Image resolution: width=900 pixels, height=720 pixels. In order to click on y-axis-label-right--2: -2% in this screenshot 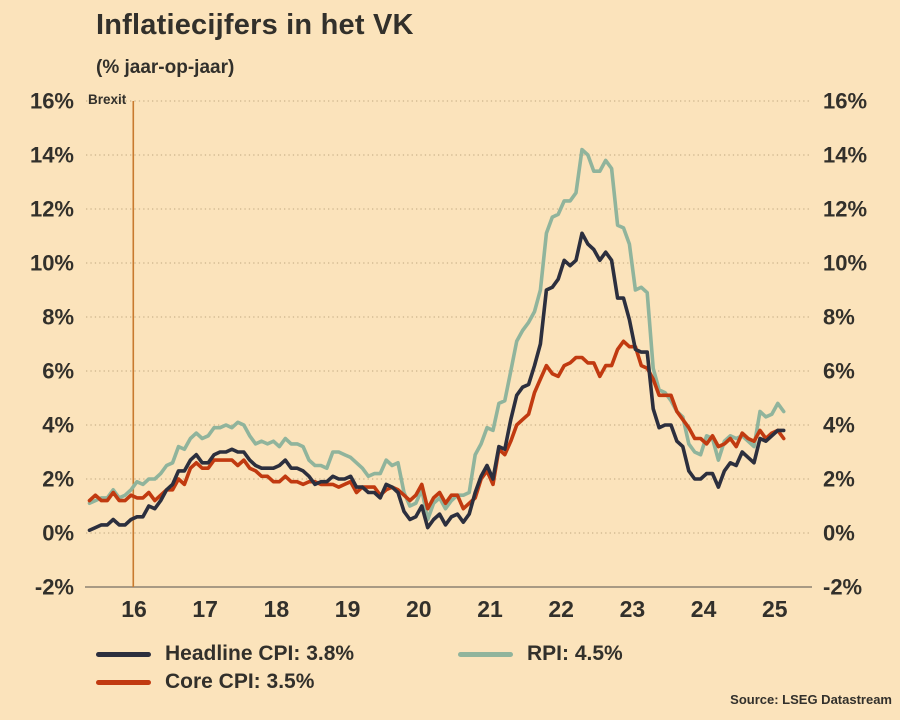, I will do `click(842, 587)`.